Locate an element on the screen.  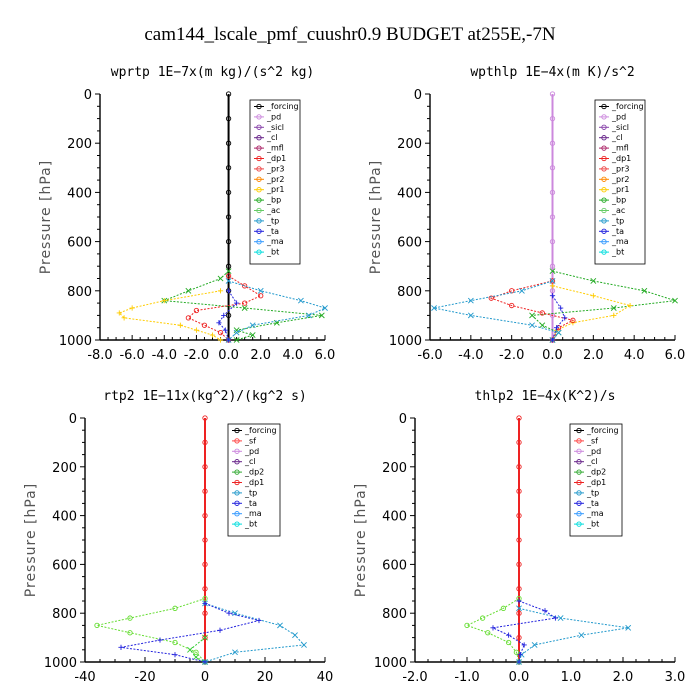
y-tick-label: 200 is located at coordinates (79, 144).